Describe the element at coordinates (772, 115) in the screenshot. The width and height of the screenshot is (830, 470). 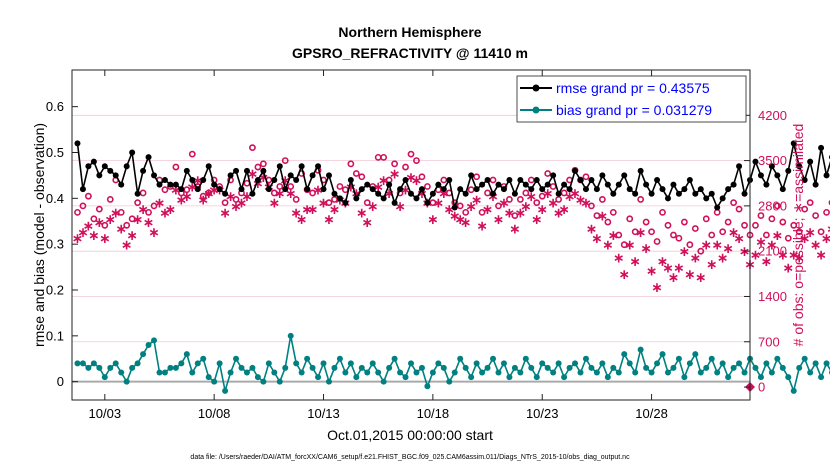
I see `y-right-tick-label: 4200` at that location.